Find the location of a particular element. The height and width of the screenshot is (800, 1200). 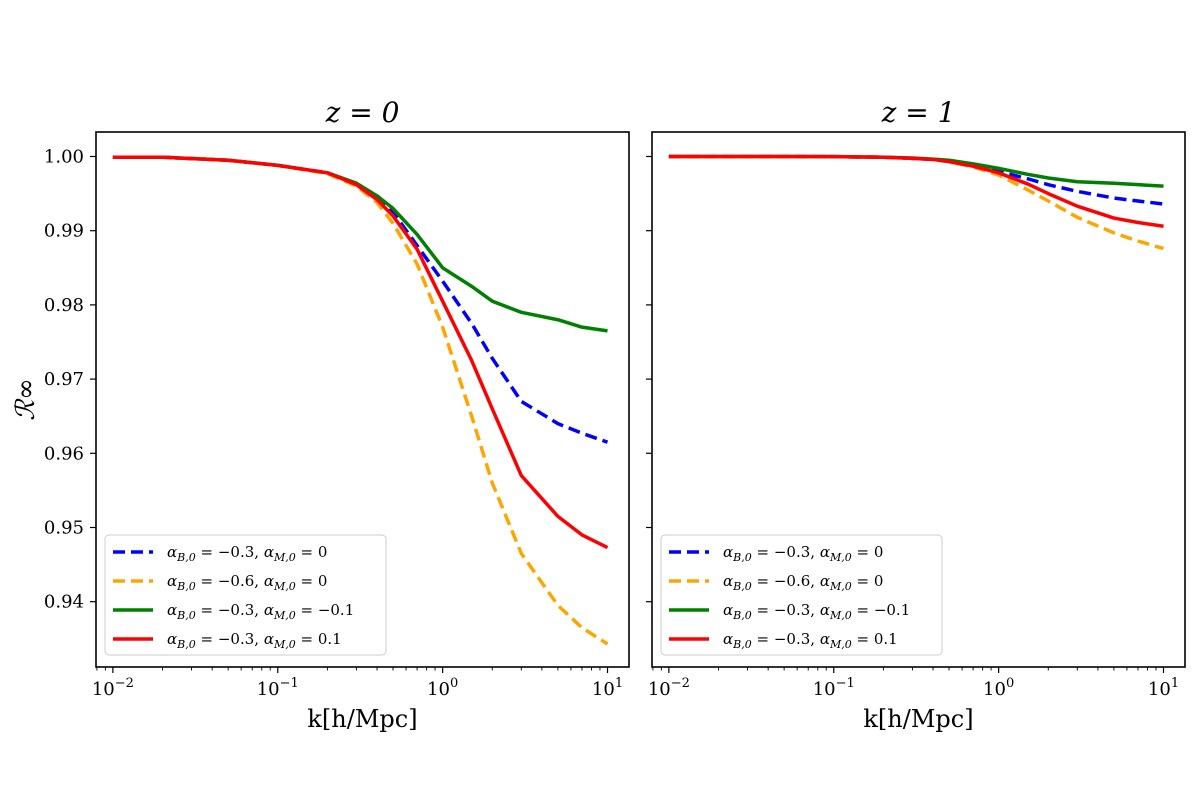

legend-label-1: αB,0 = −0.3, αM,0 = 0 is located at coordinates (247, 553).